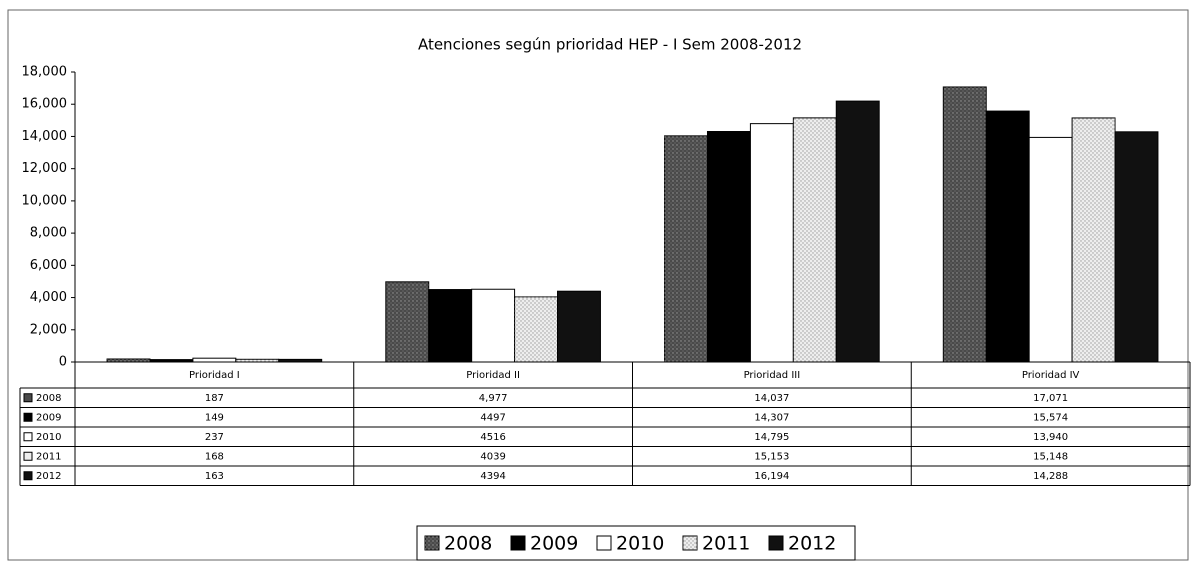 This screenshot has width=1192, height=565. I want to click on table-cell: 187, so click(214, 398).